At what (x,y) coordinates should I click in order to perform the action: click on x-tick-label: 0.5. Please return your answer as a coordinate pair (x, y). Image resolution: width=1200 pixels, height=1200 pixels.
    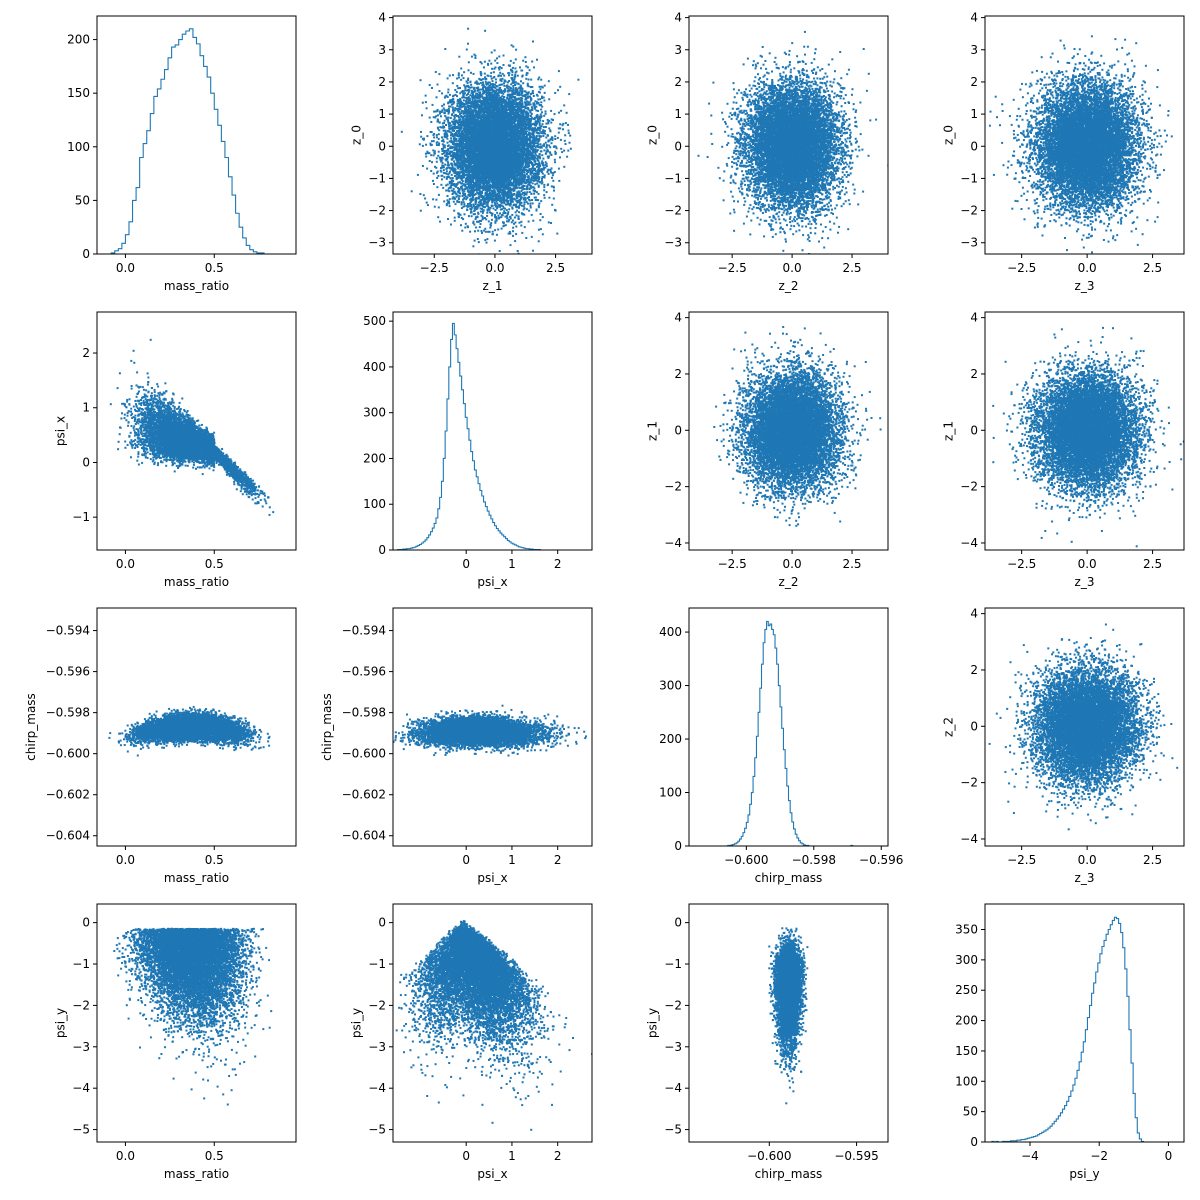
    Looking at the image, I should click on (214, 268).